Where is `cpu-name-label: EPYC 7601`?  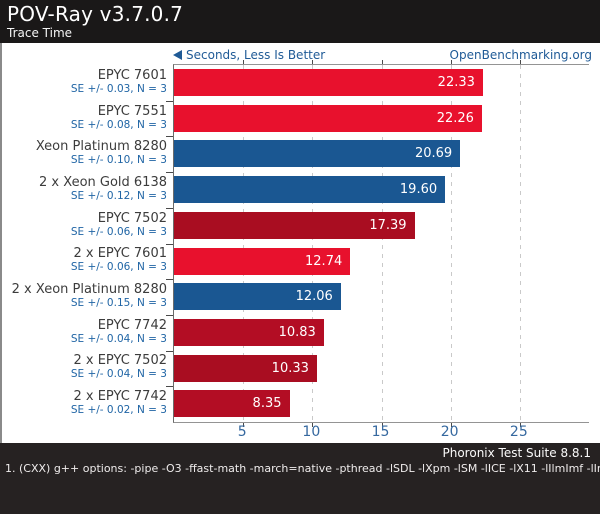 cpu-name-label: EPYC 7601 is located at coordinates (132, 75).